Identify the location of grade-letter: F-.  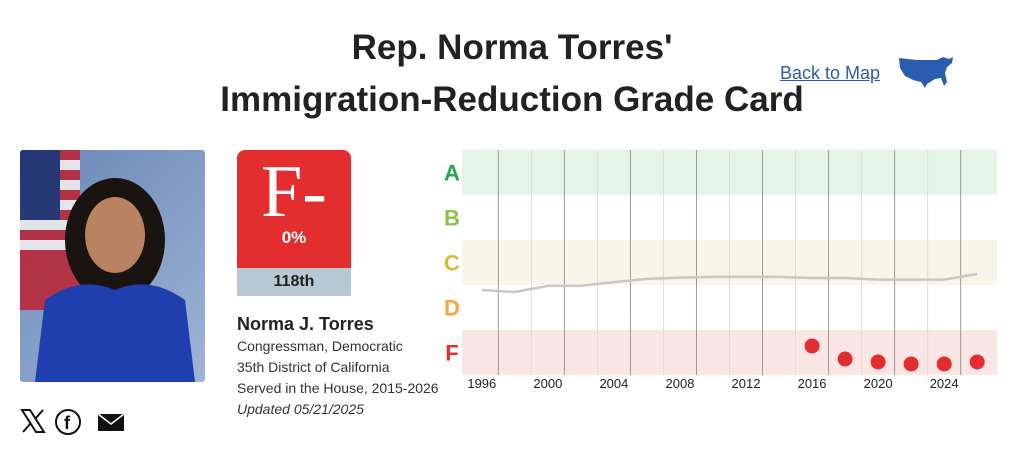
(294, 192).